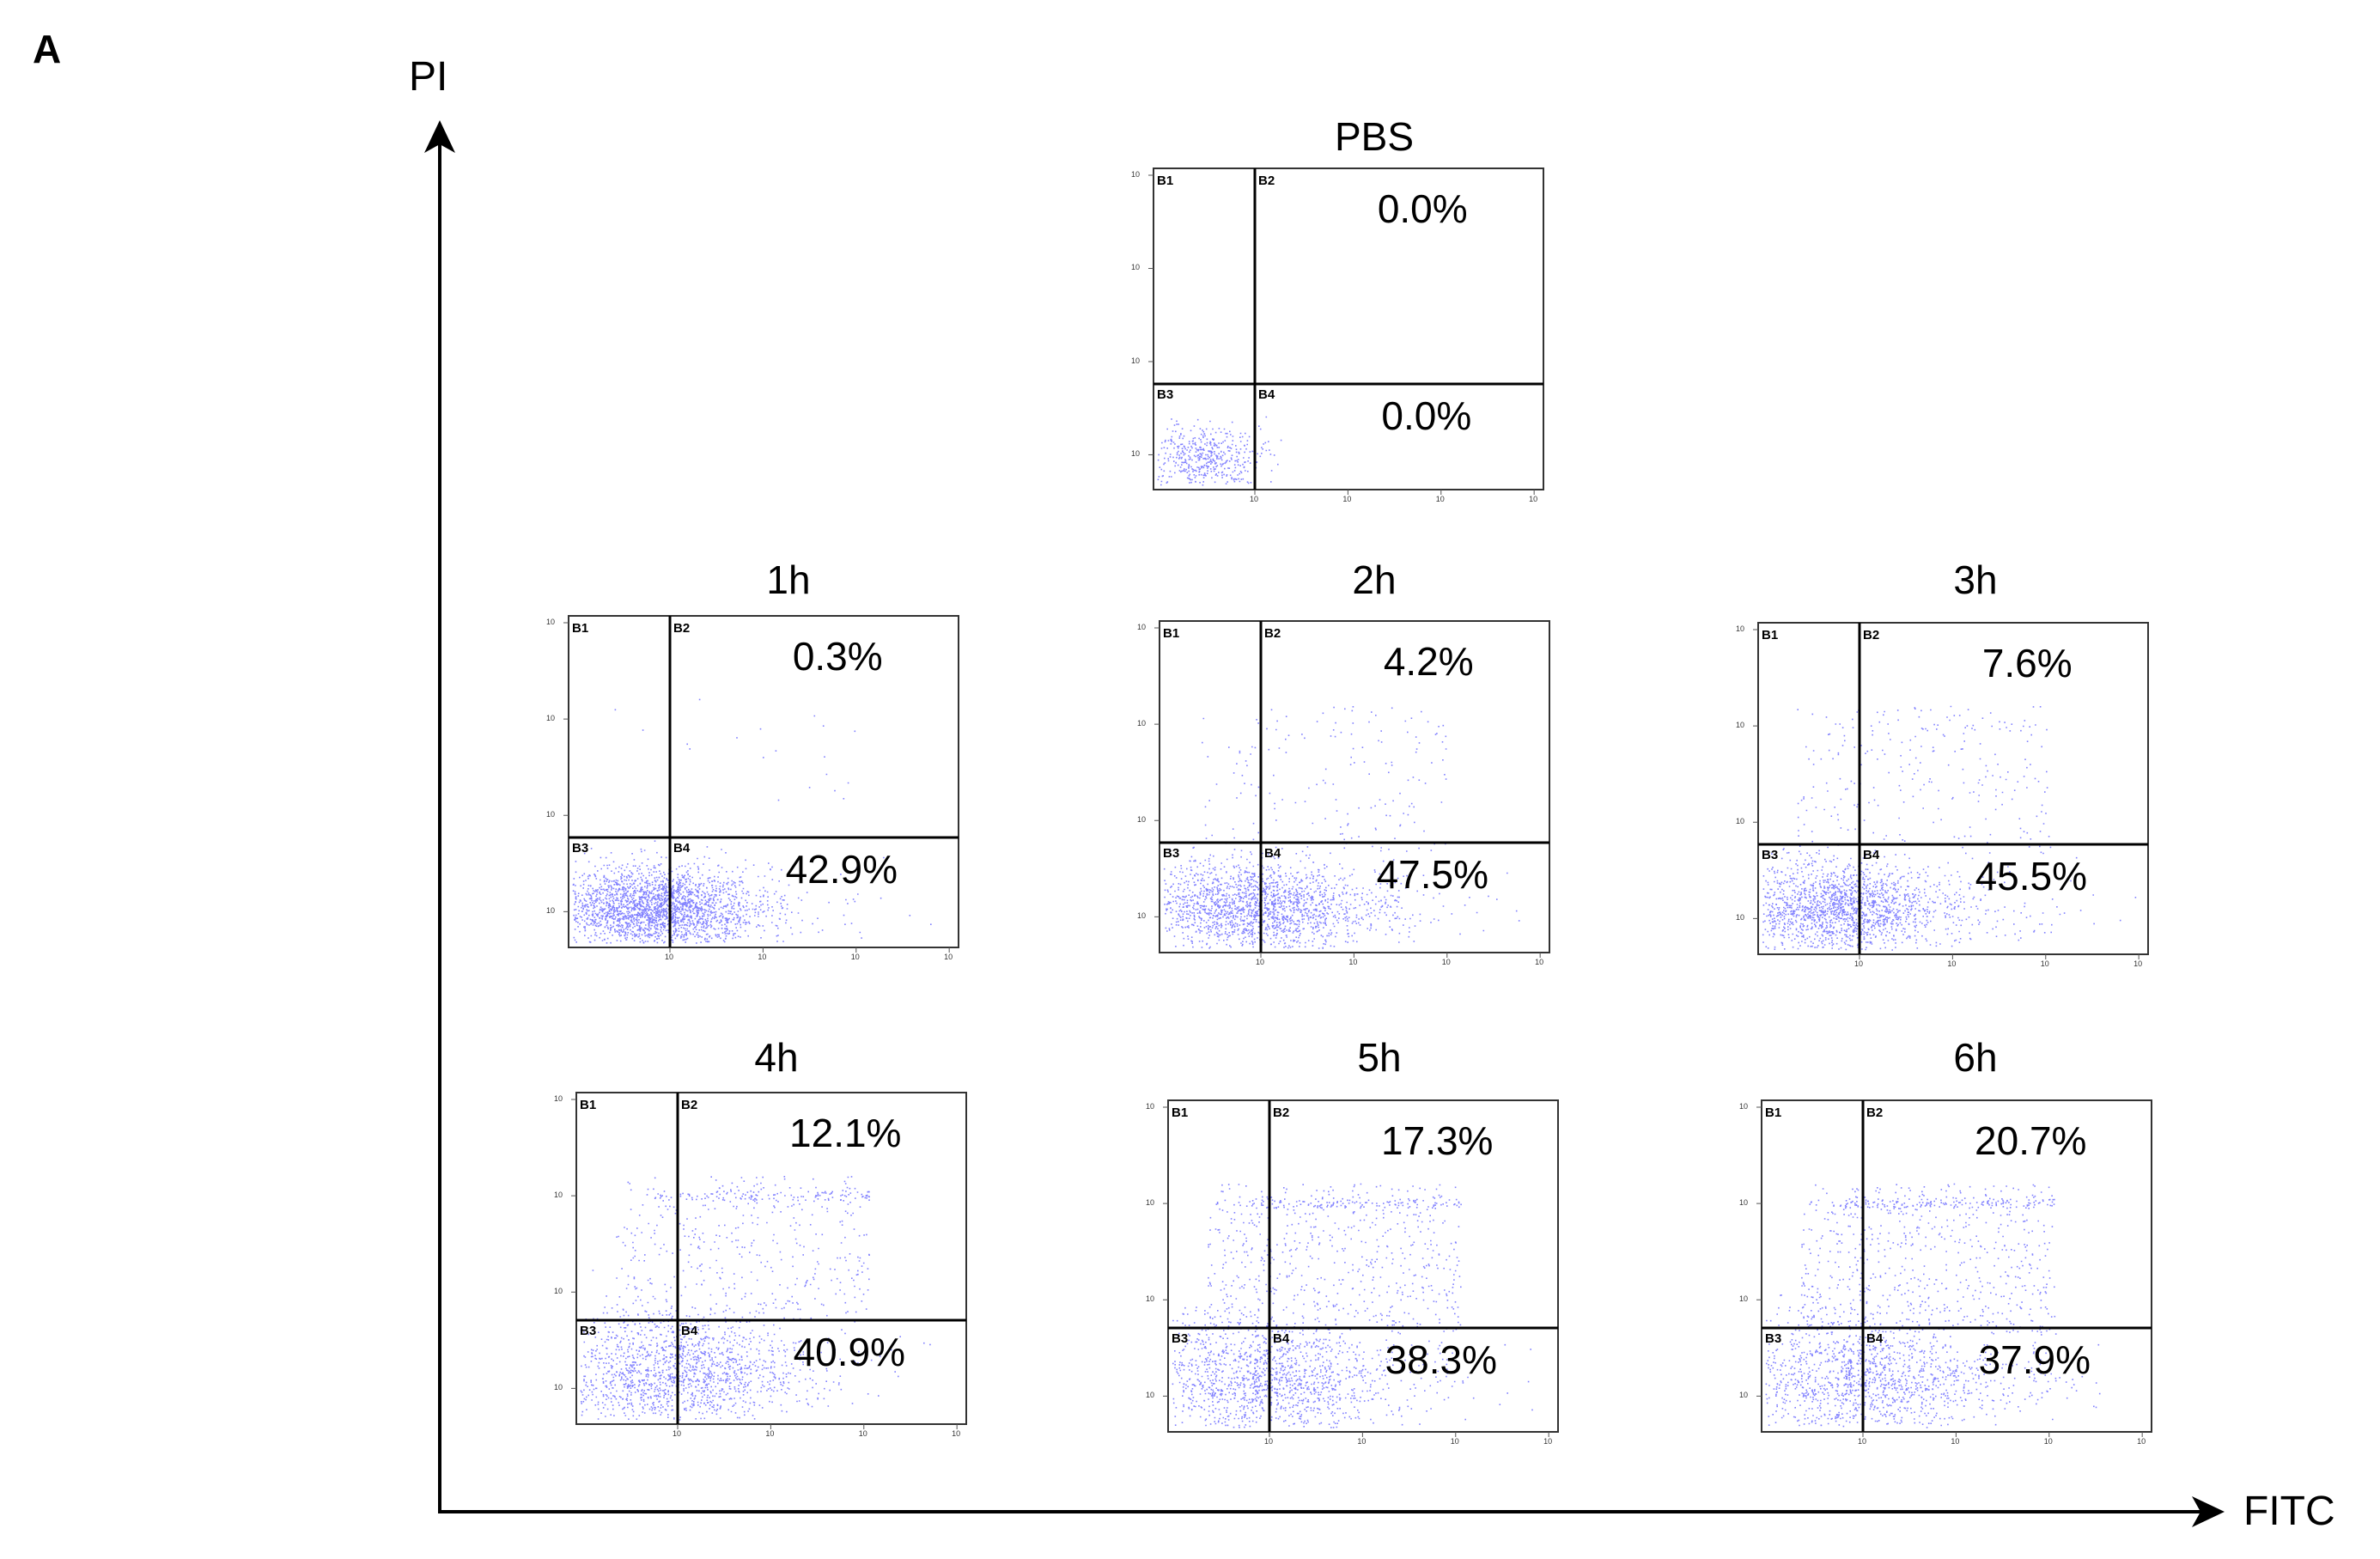 The width and height of the screenshot is (2380, 1559). Describe the element at coordinates (1442, 1360) in the screenshot. I see `lower-right-percent: 38.3%` at that location.